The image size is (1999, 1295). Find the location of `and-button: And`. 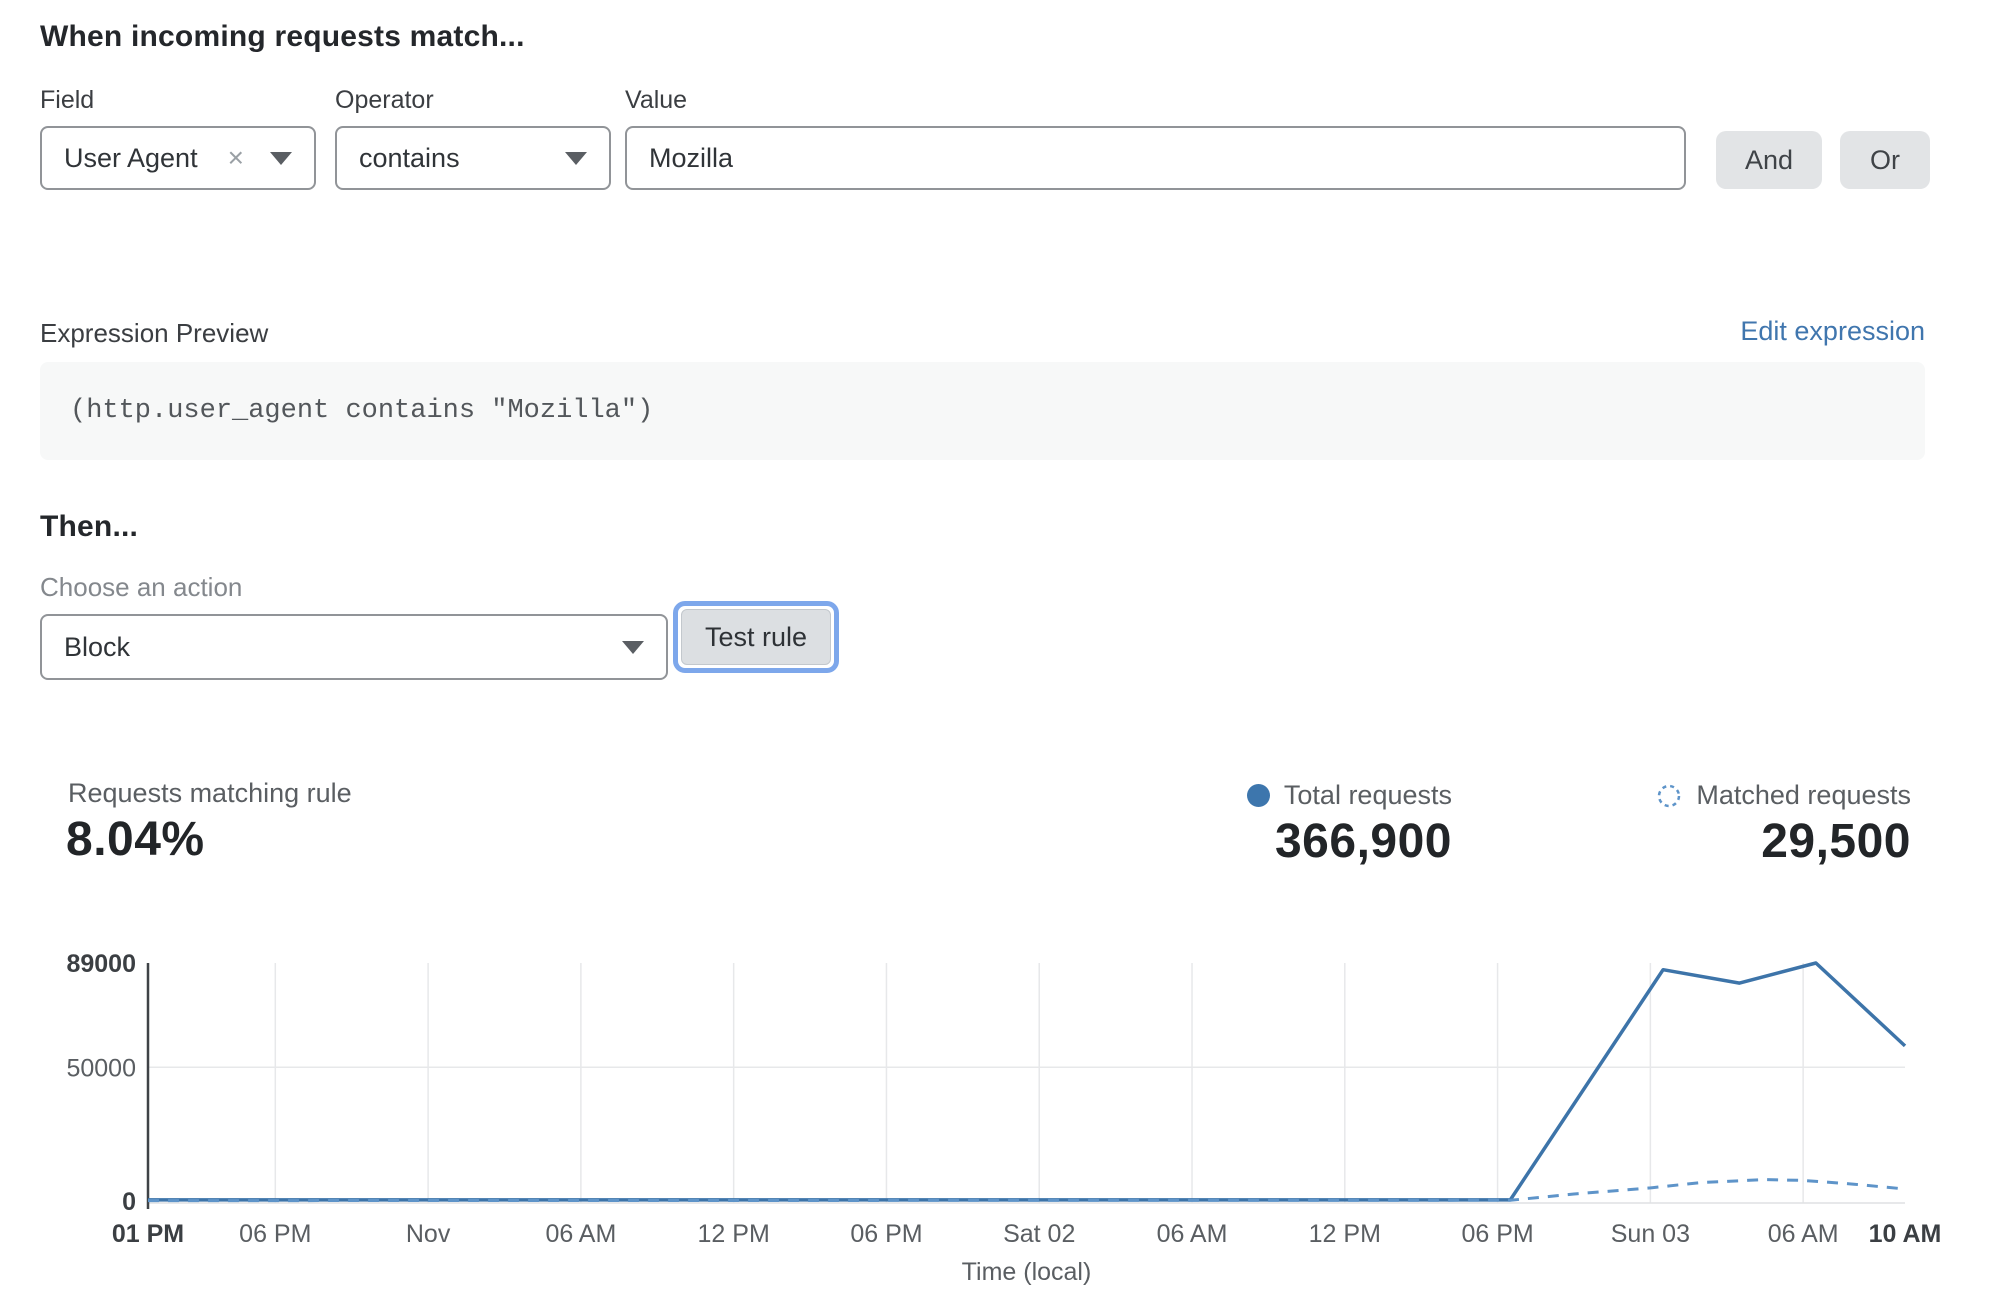

and-button: And is located at coordinates (1769, 160).